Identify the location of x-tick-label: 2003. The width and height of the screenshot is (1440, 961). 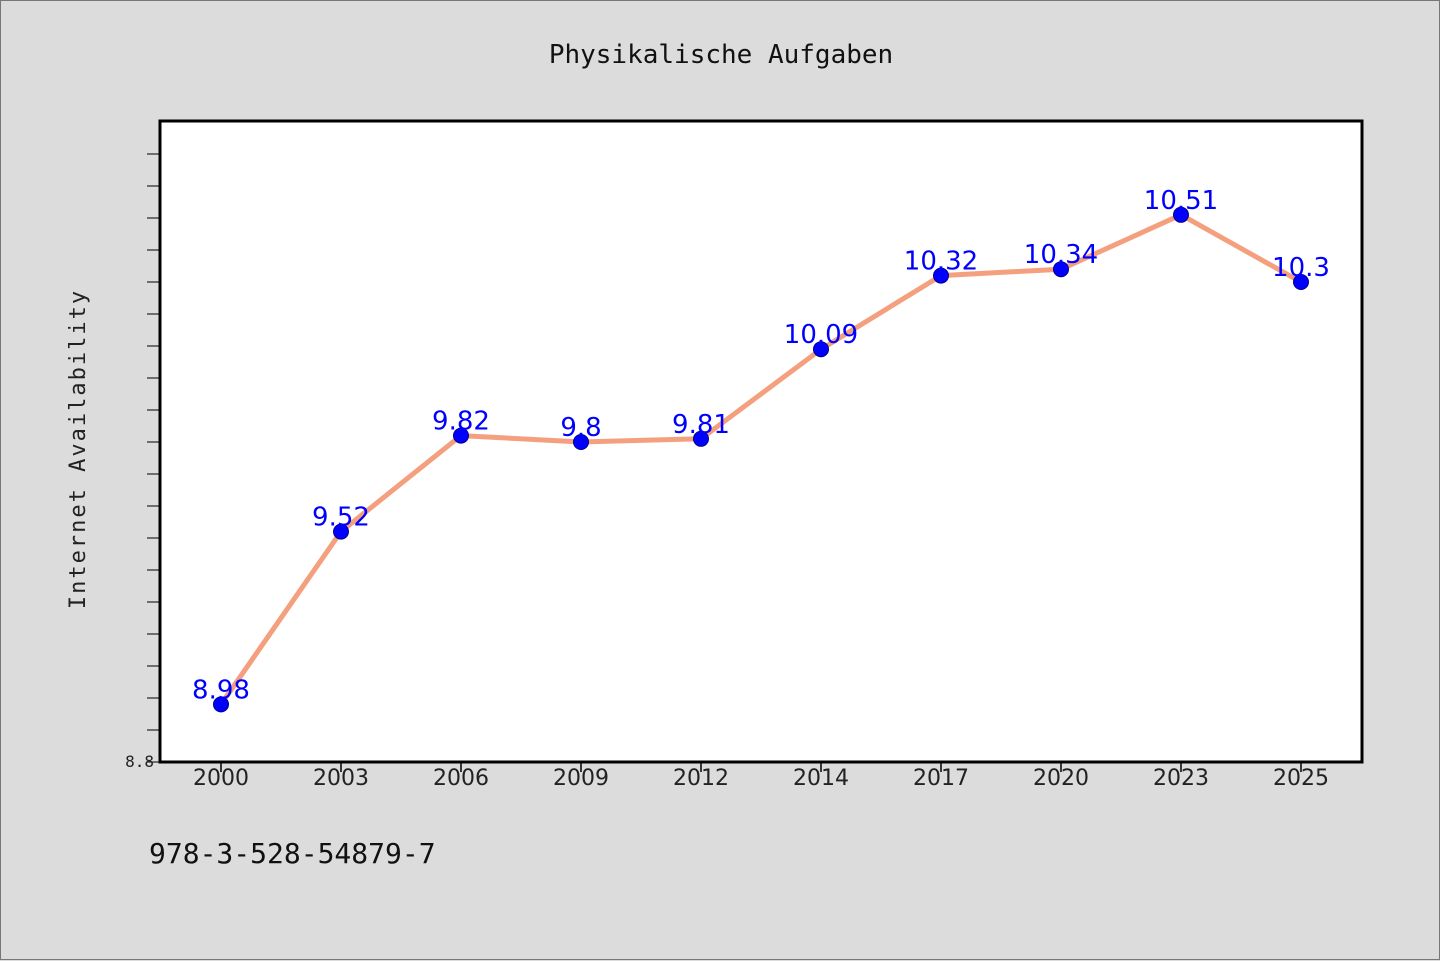
(341, 778).